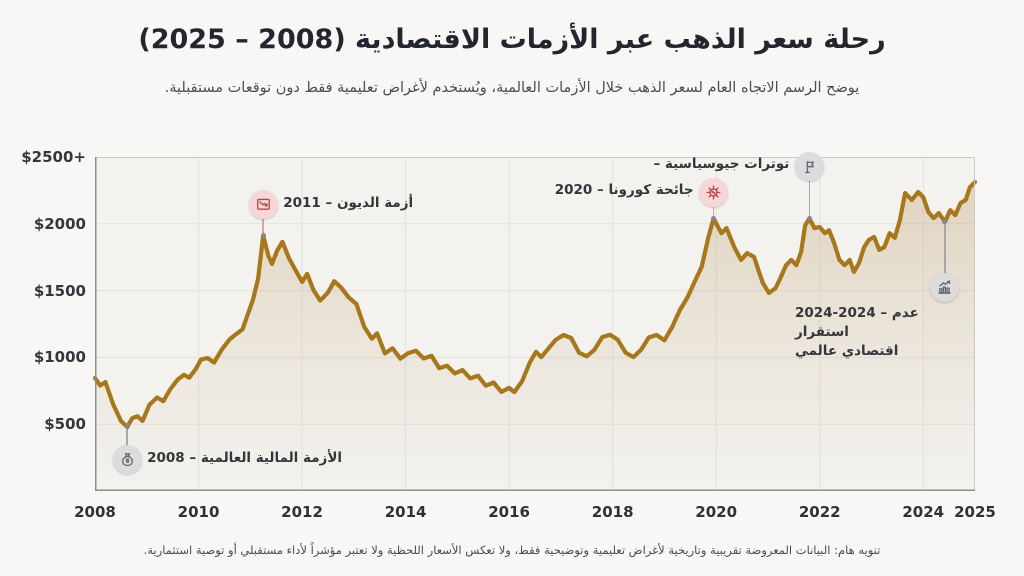 This screenshot has width=1024, height=576. Describe the element at coordinates (819, 512) in the screenshot. I see `x-axis-tick-label: 2022` at that location.